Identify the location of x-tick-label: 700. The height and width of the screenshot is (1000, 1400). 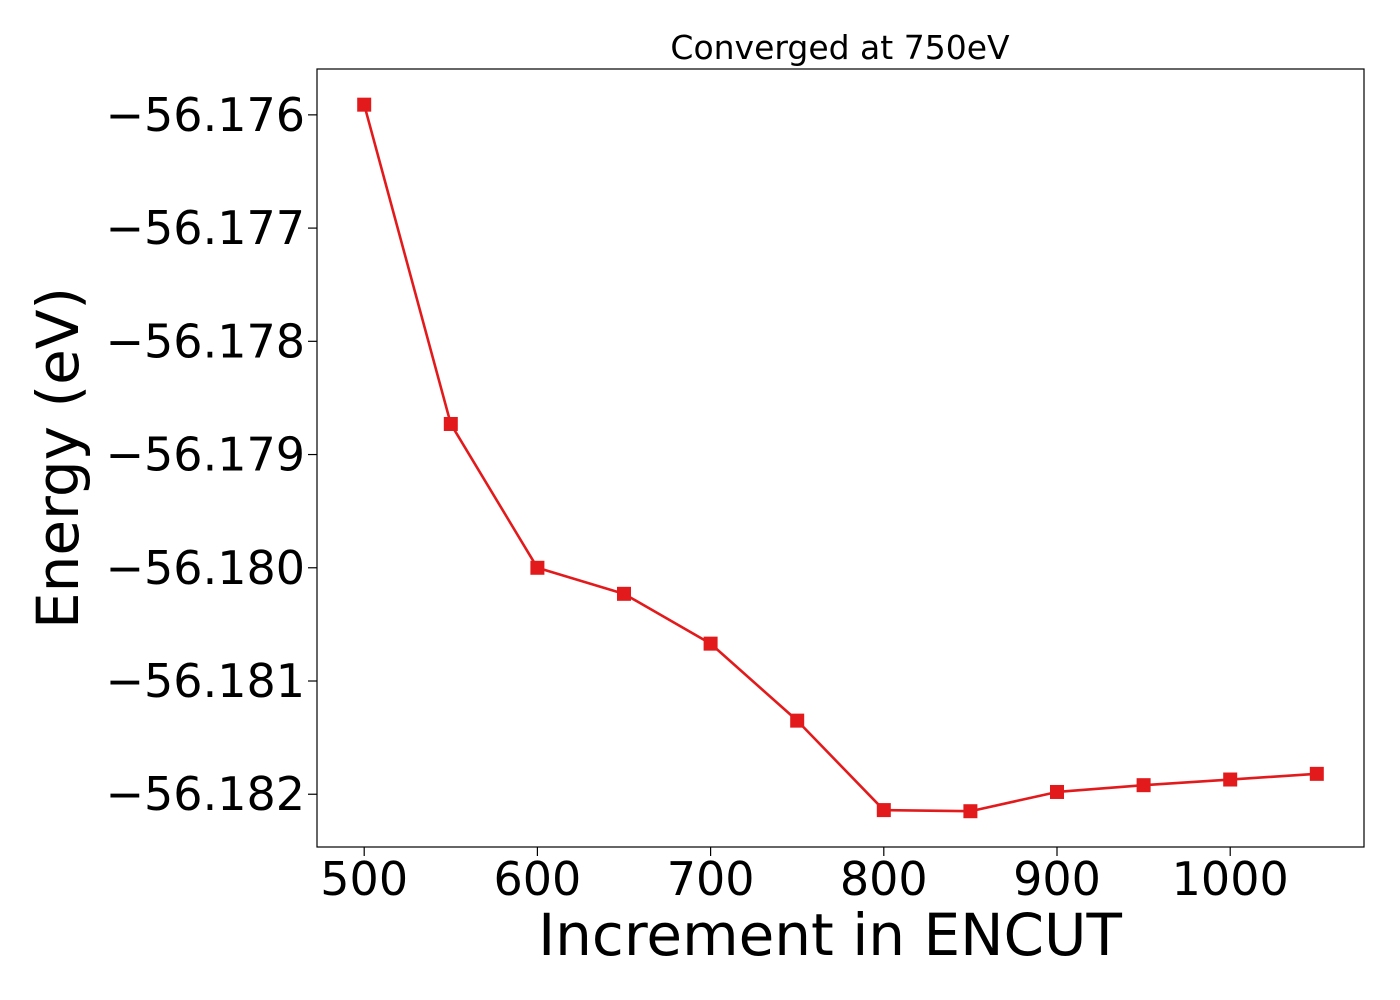
(711, 879).